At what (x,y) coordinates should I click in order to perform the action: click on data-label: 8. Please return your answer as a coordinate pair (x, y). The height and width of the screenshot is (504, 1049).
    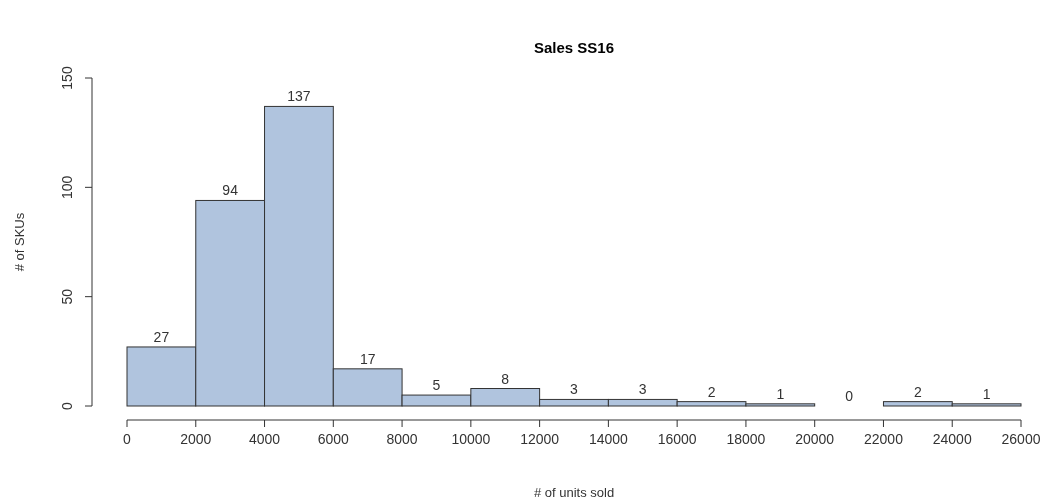
    Looking at the image, I should click on (505, 378).